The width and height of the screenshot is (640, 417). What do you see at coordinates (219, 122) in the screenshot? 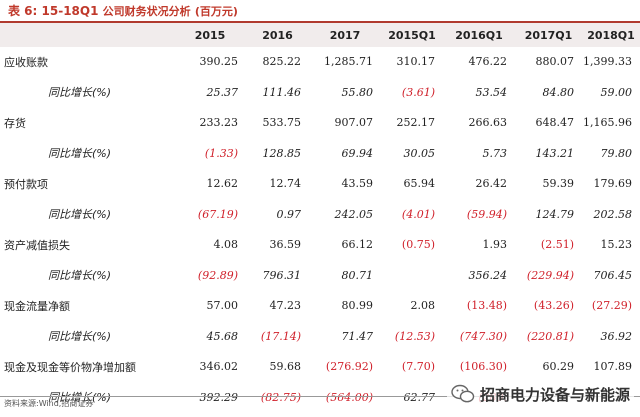
I see `table-cell: 233.23` at bounding box center [219, 122].